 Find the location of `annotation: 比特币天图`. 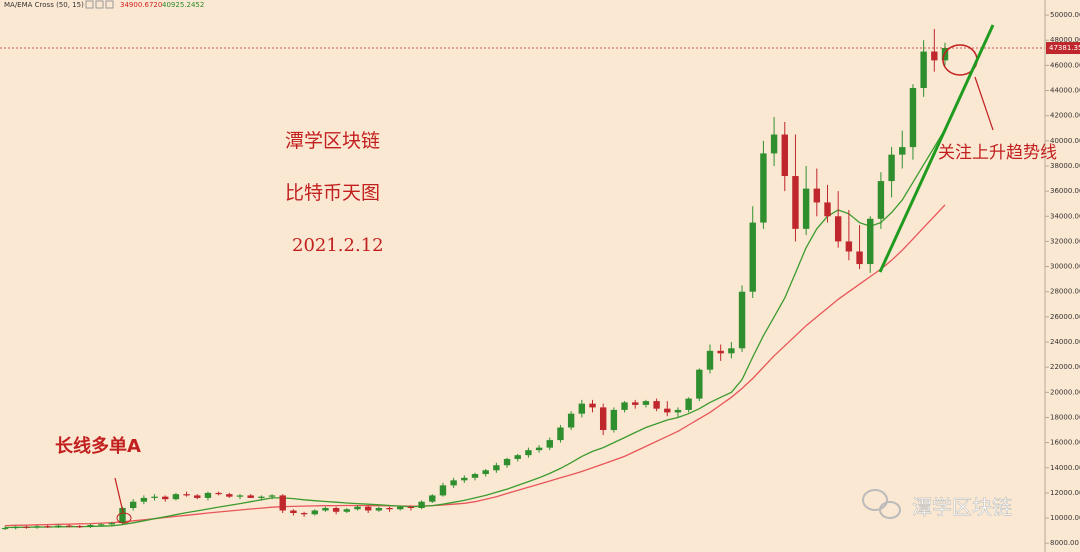

annotation: 比特币天图 is located at coordinates (332, 193).